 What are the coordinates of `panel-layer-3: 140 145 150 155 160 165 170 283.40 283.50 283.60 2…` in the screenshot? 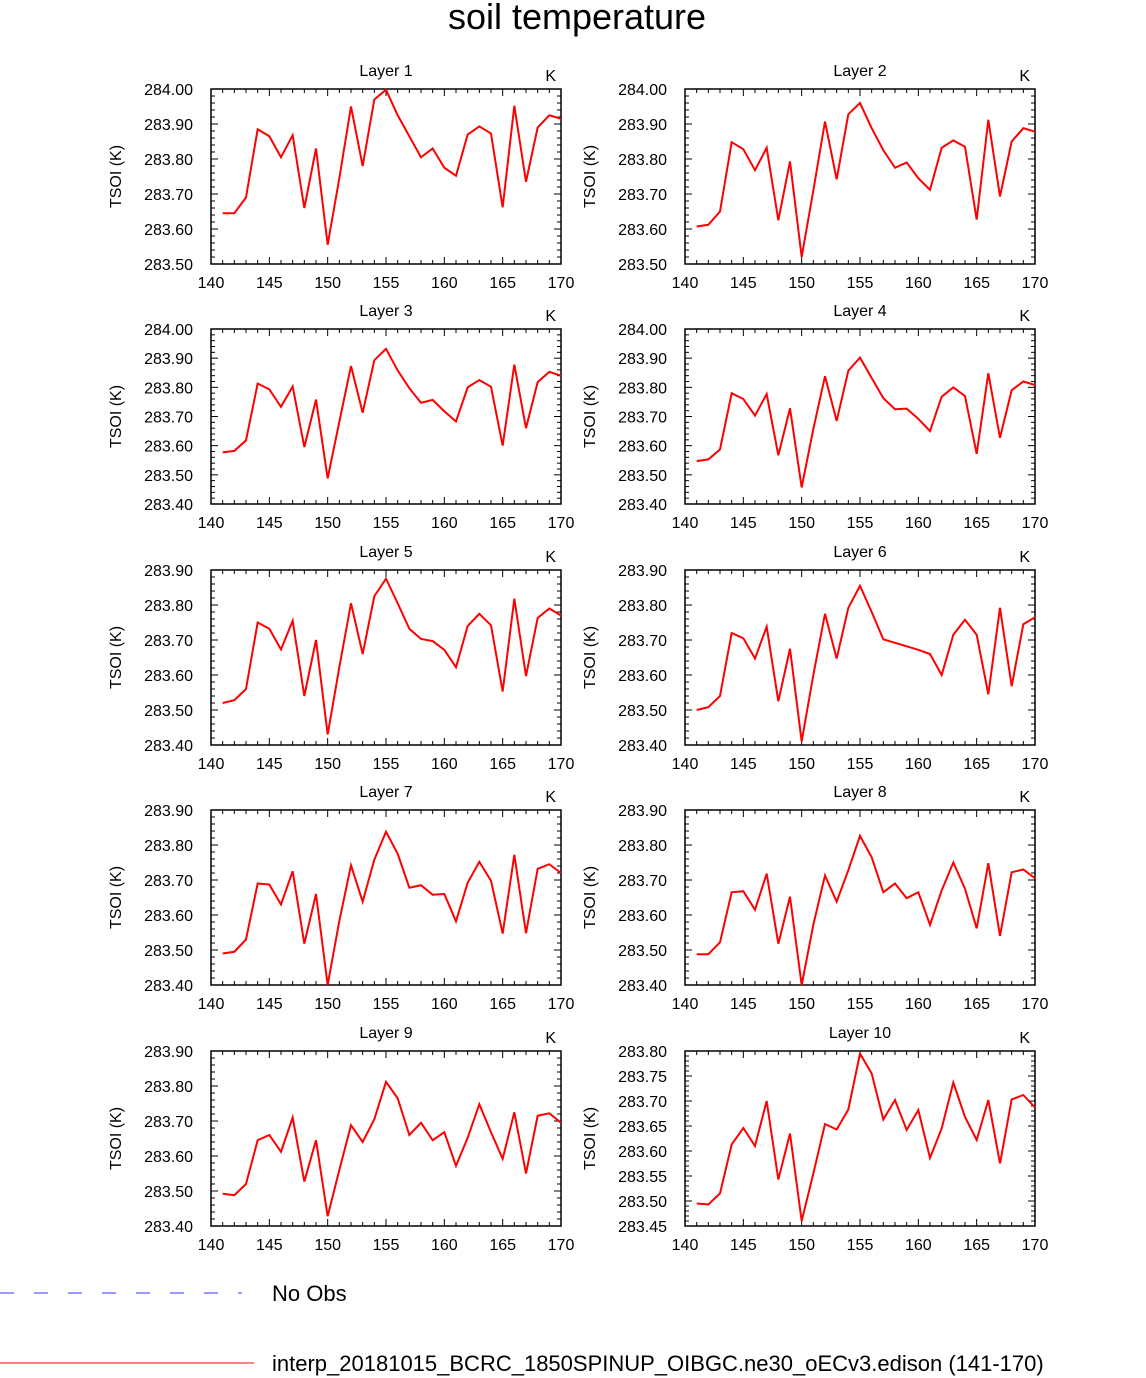 It's located at (341, 417).